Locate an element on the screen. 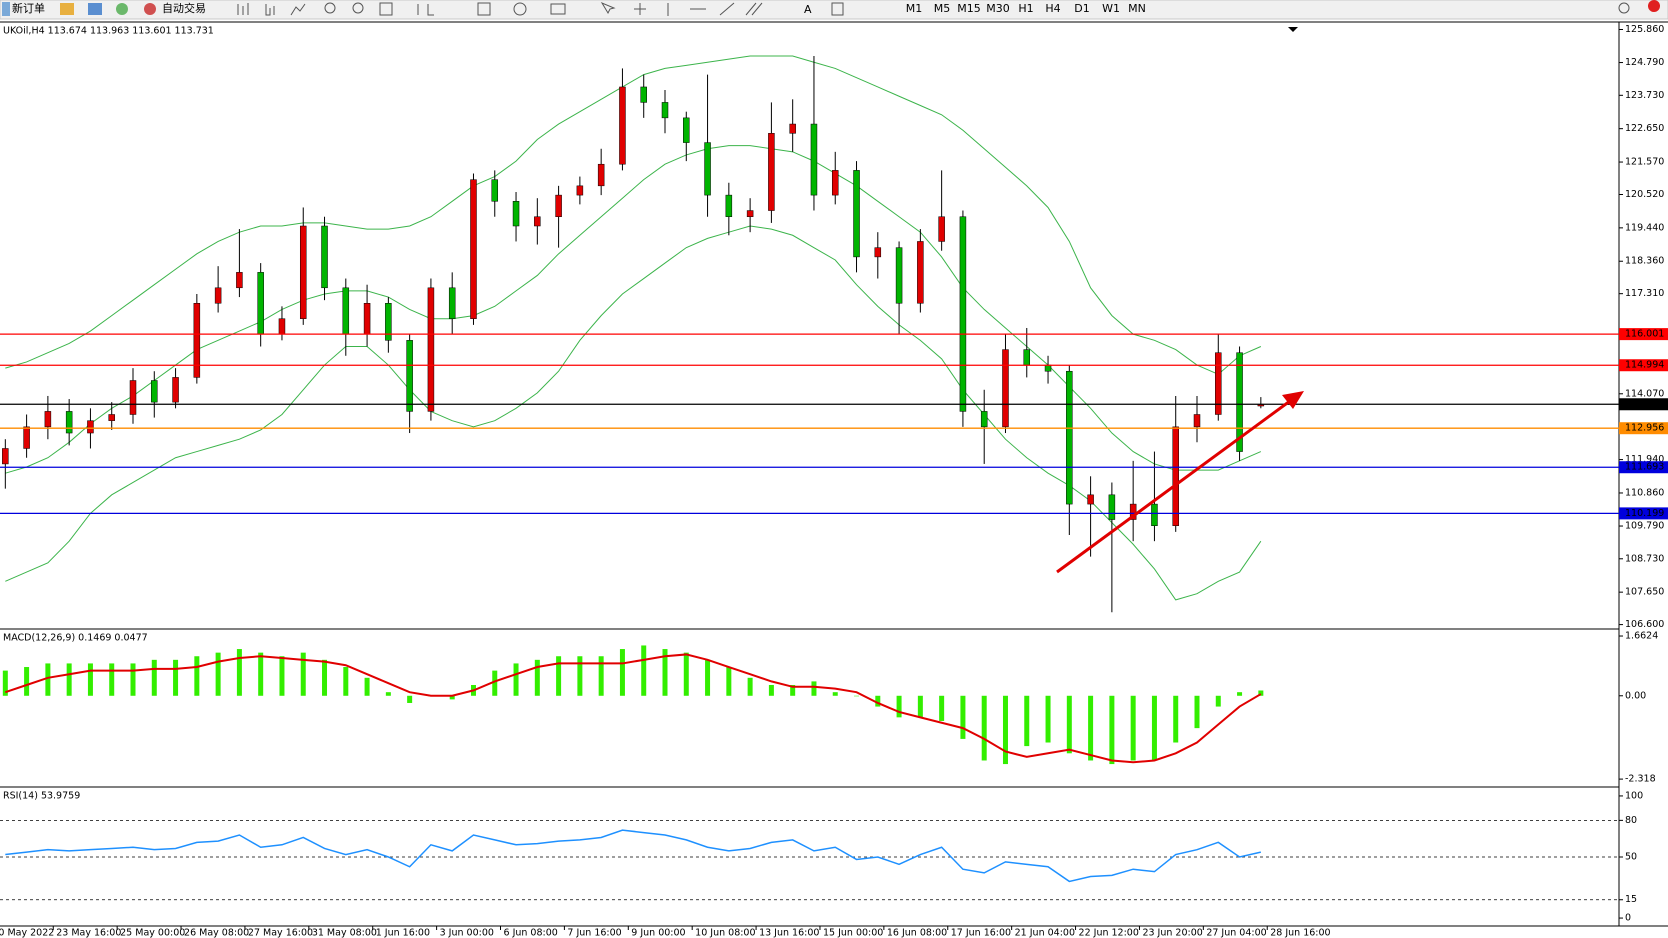 The width and height of the screenshot is (1668, 938). x-tick-label: 25 May 00:00 is located at coordinates (152, 933).